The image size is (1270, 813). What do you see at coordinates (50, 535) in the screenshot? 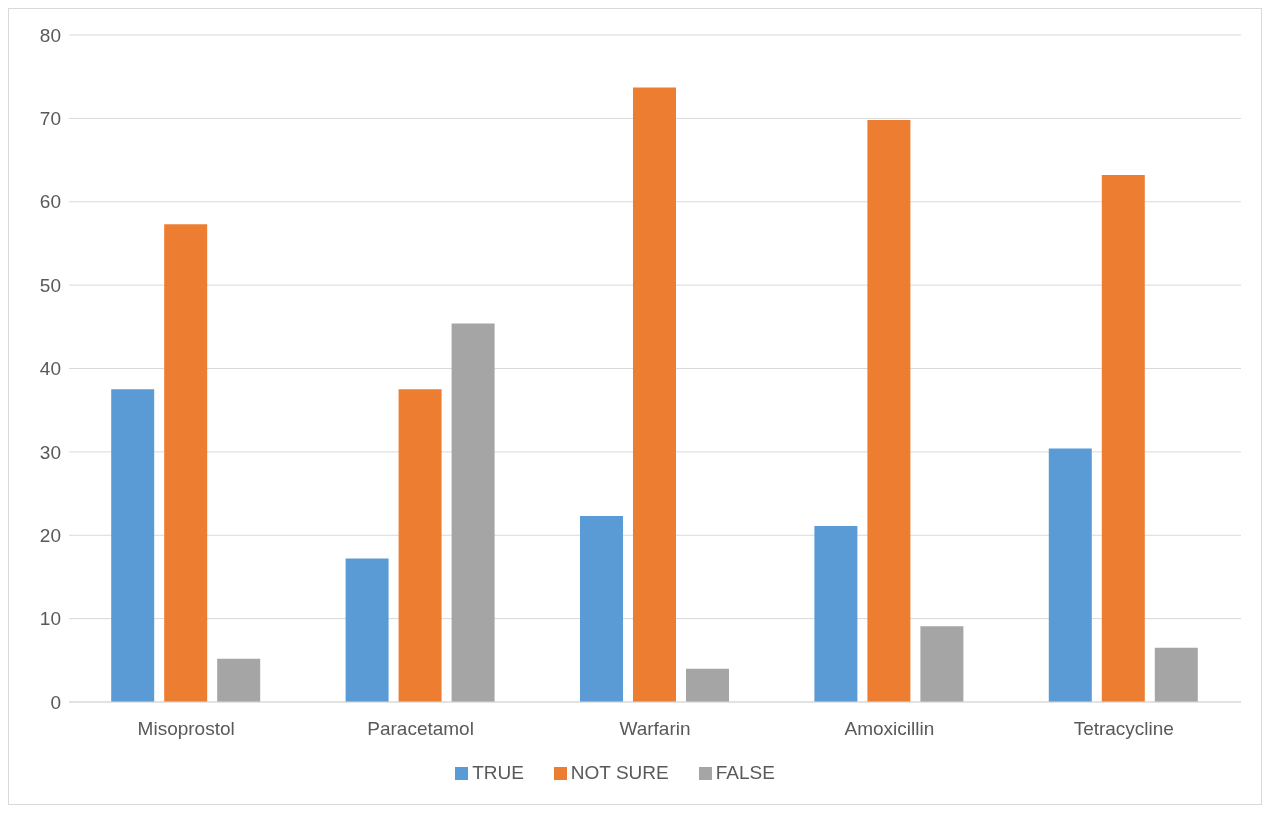
I see `y-tick-label: 20` at bounding box center [50, 535].